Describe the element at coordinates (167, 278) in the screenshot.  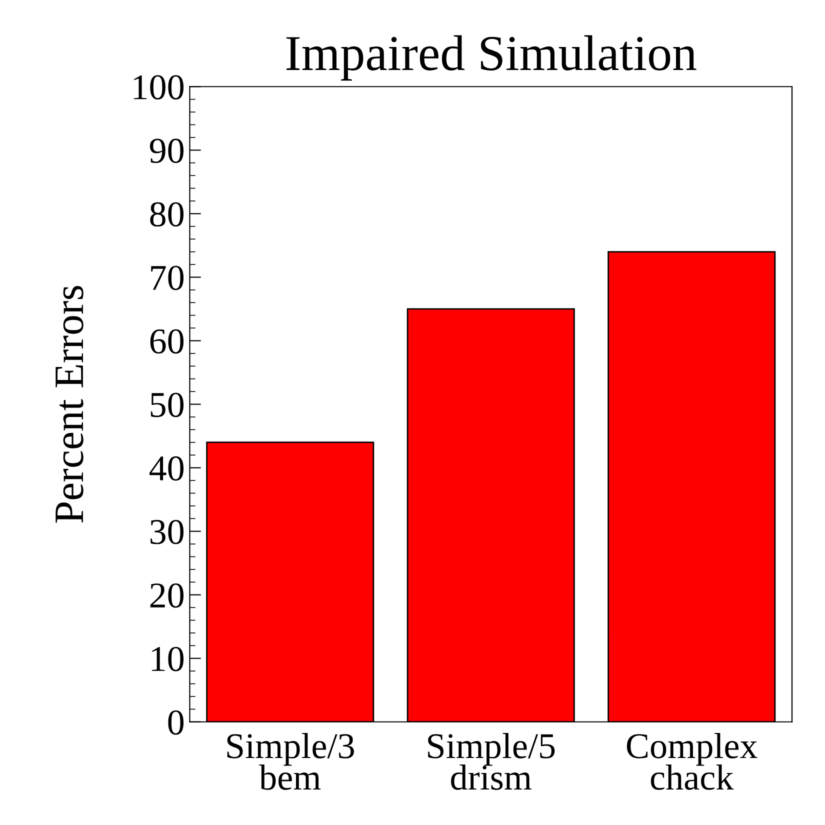
I see `y-tick-label: 70` at that location.